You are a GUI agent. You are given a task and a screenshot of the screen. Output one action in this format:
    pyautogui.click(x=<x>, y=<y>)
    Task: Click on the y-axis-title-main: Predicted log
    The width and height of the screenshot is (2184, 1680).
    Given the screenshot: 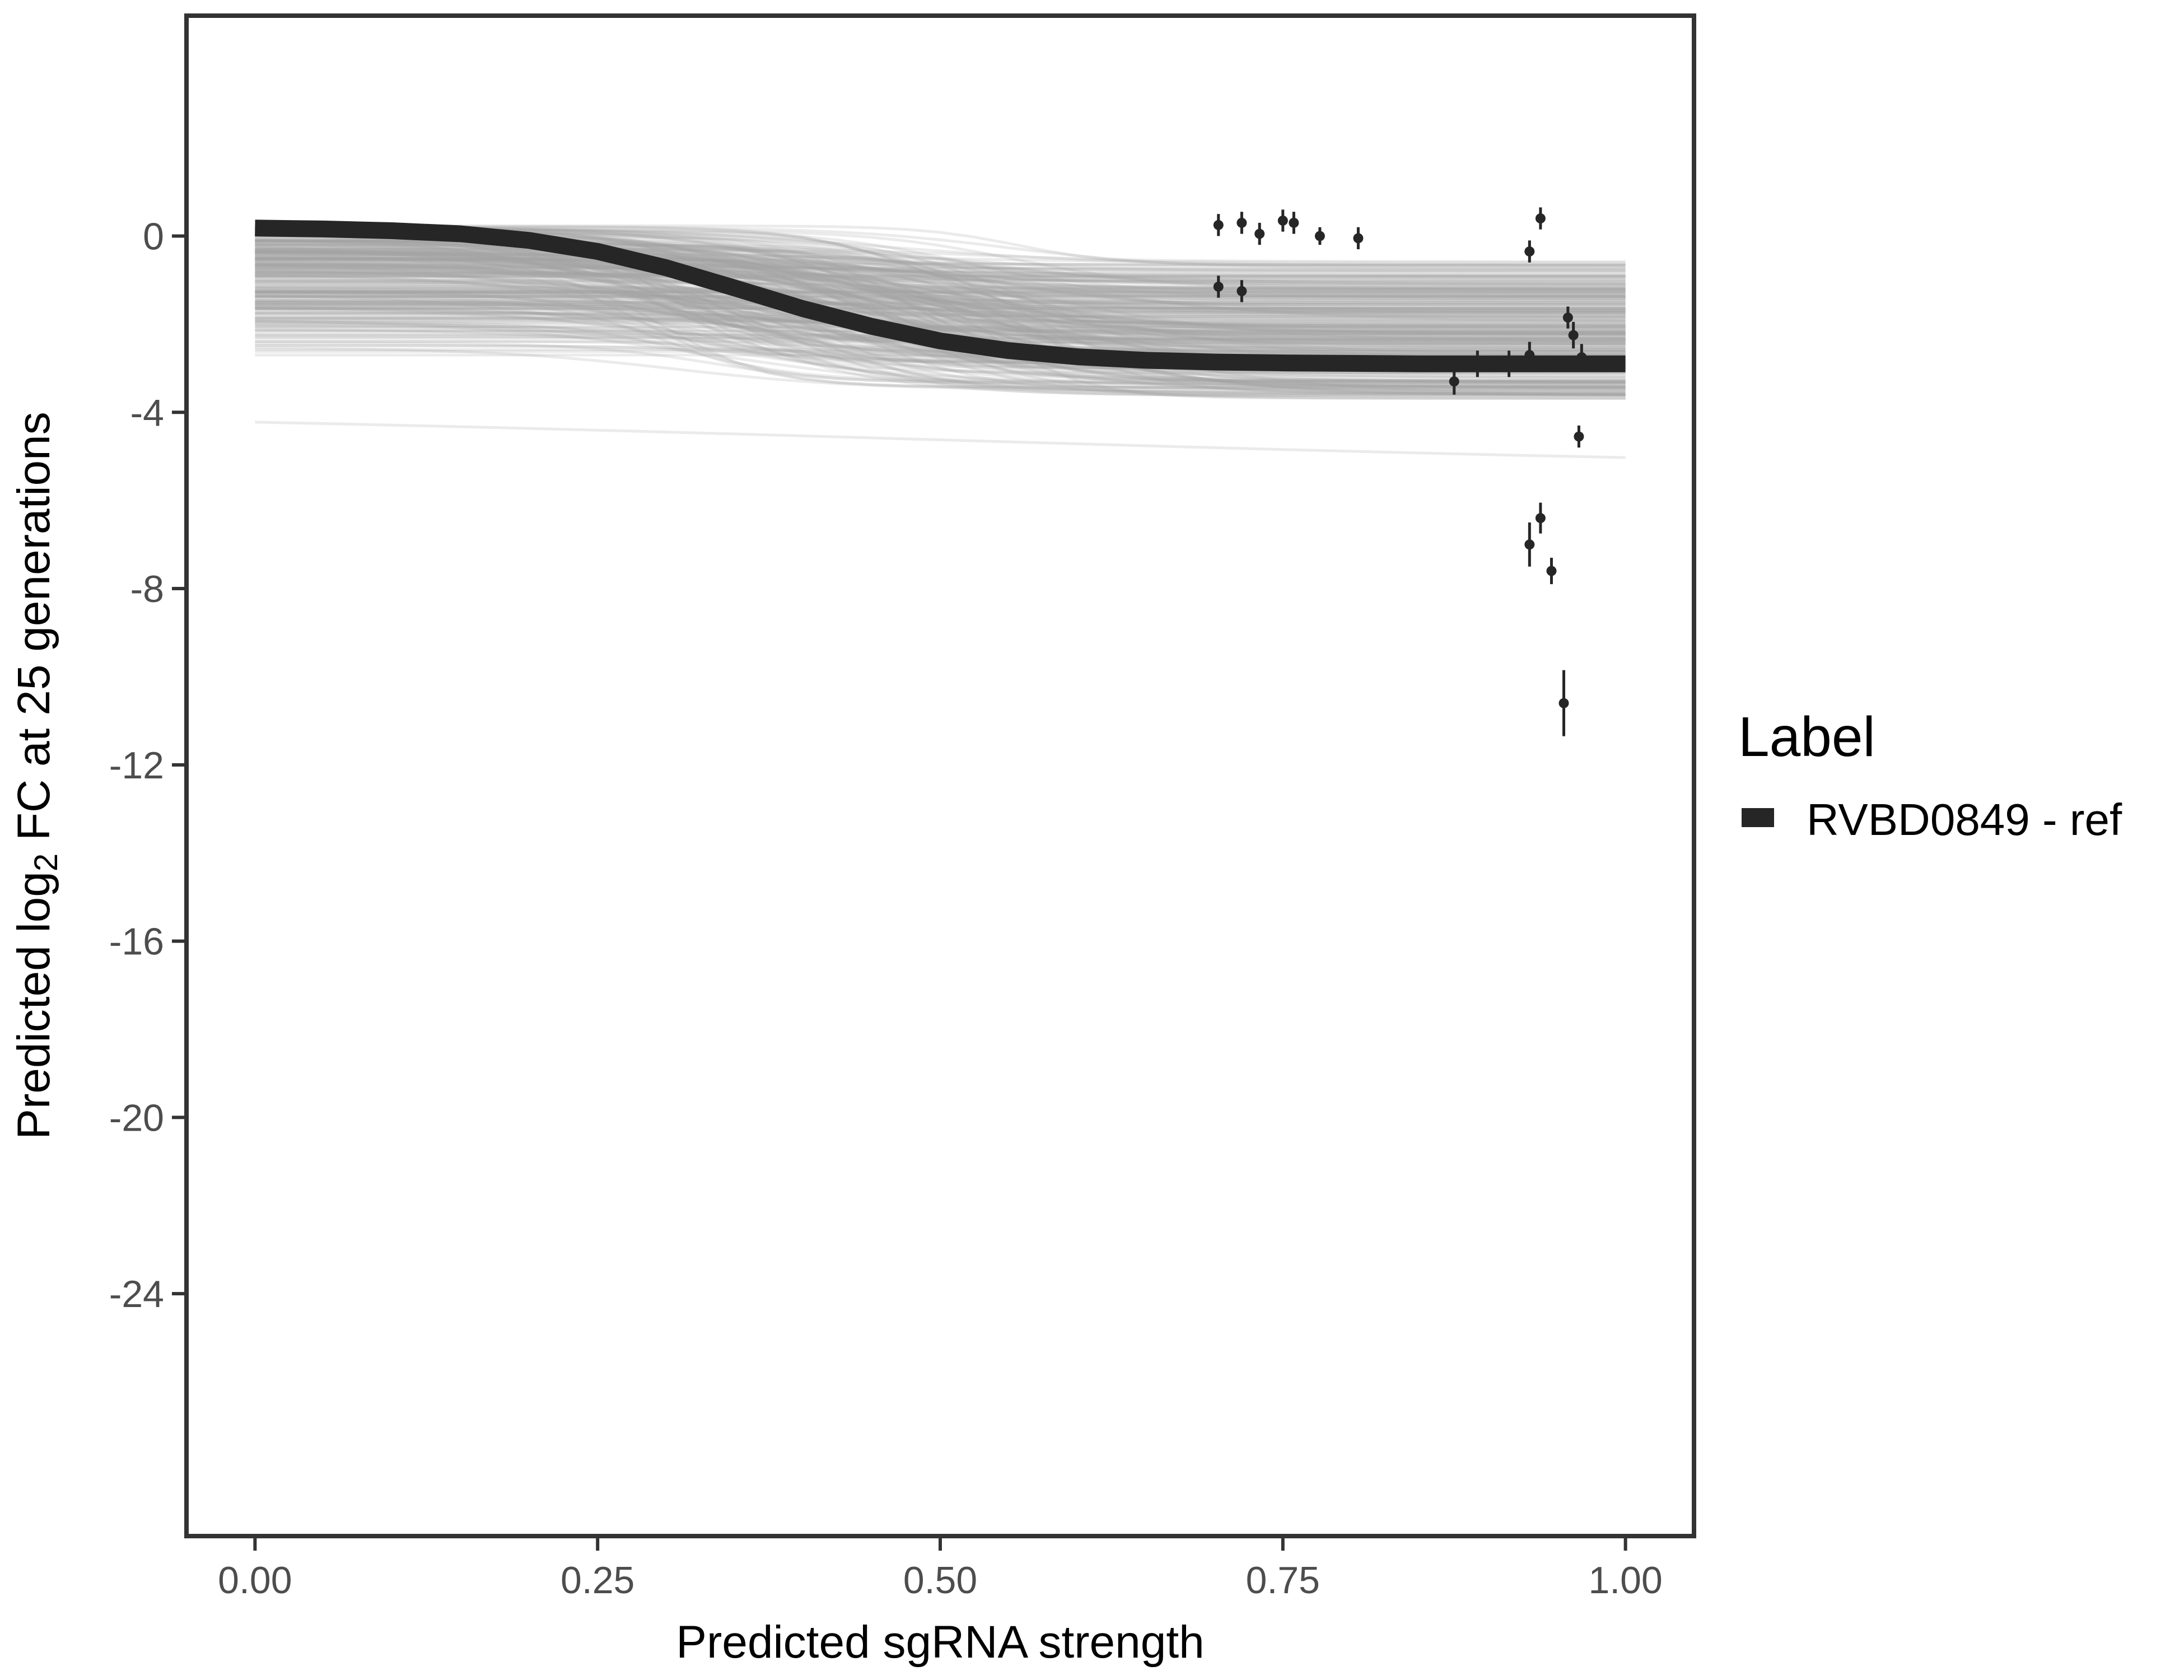 What is the action you would take?
    pyautogui.click(x=34, y=1006)
    